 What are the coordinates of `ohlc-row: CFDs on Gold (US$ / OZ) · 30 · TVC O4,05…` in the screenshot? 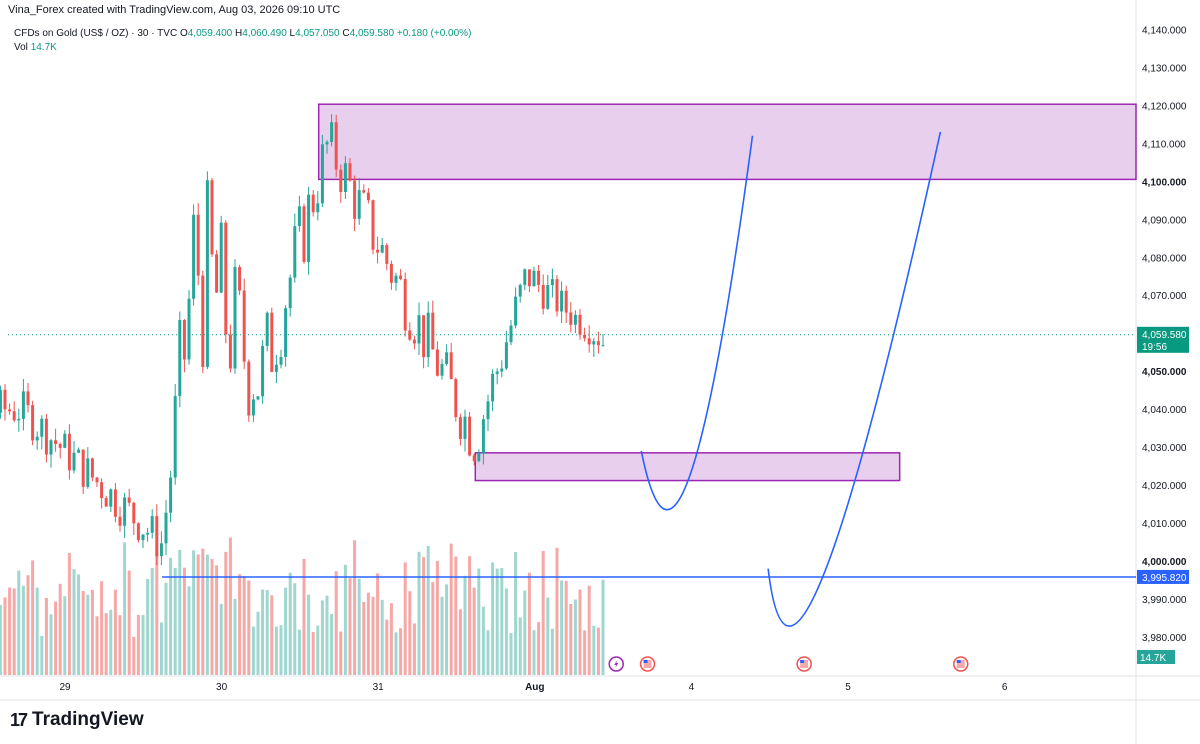 It's located at (242, 34).